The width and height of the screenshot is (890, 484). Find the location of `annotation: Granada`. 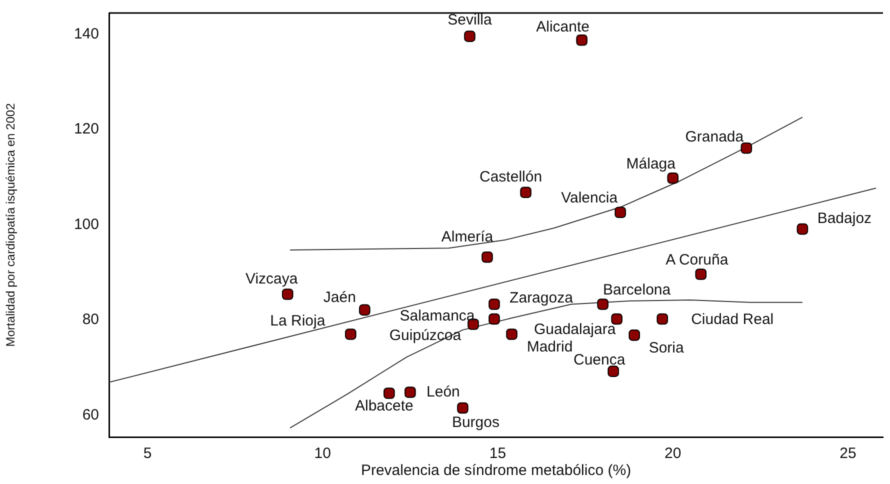

annotation: Granada is located at coordinates (714, 137).